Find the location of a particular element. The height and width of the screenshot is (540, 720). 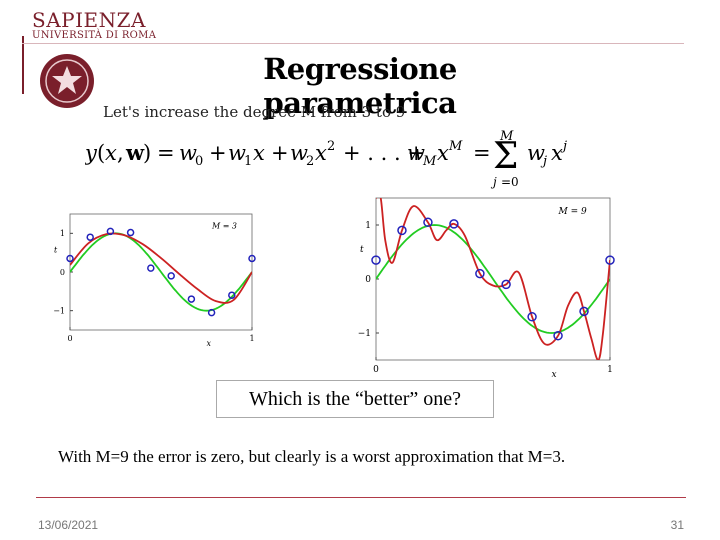

brand-vertical-rule is located at coordinates (23, 65).